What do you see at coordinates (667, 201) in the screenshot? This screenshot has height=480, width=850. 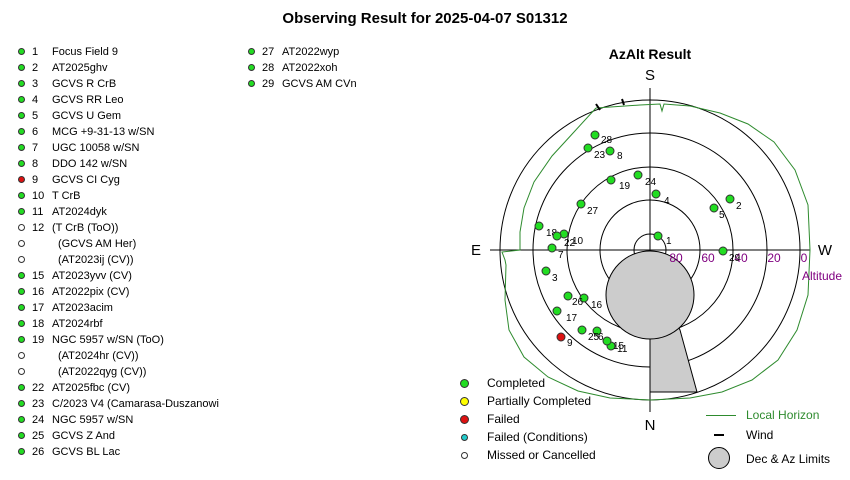 I see `target-point-label: 4` at bounding box center [667, 201].